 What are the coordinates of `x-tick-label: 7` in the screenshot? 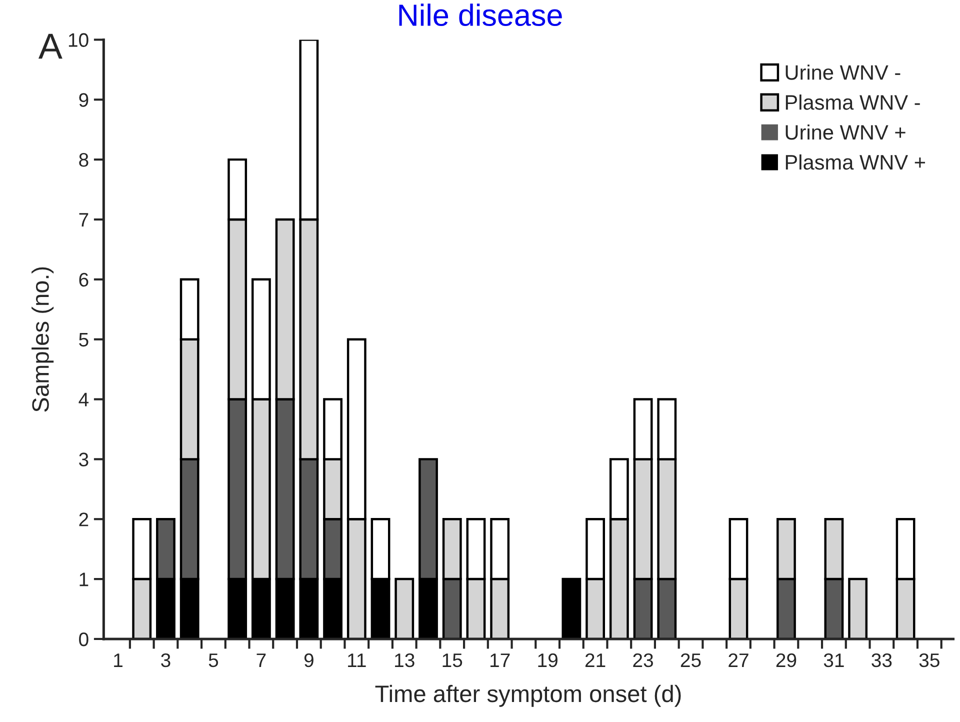 It's located at (261, 660).